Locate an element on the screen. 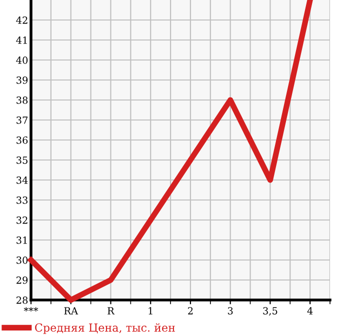  y-tick-label: 30 is located at coordinates (22, 260).